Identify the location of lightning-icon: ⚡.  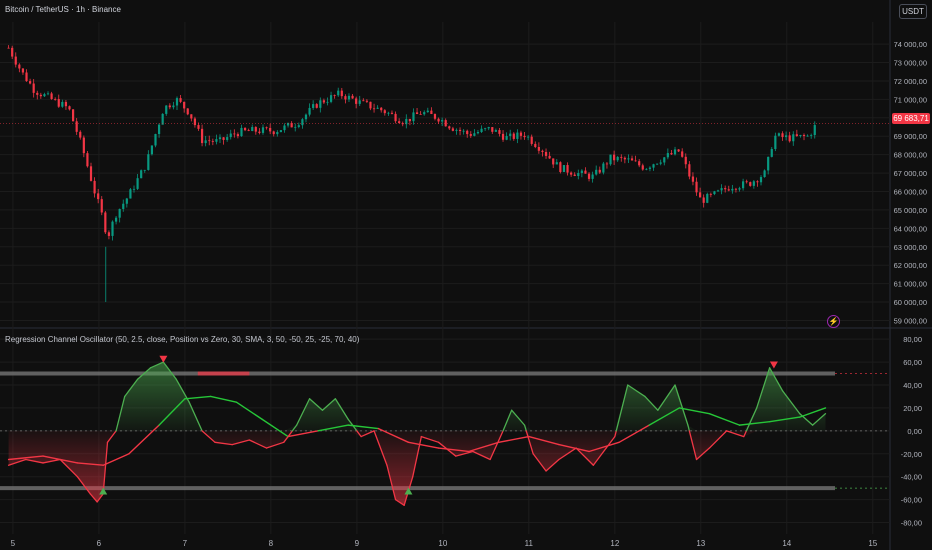
(833, 321).